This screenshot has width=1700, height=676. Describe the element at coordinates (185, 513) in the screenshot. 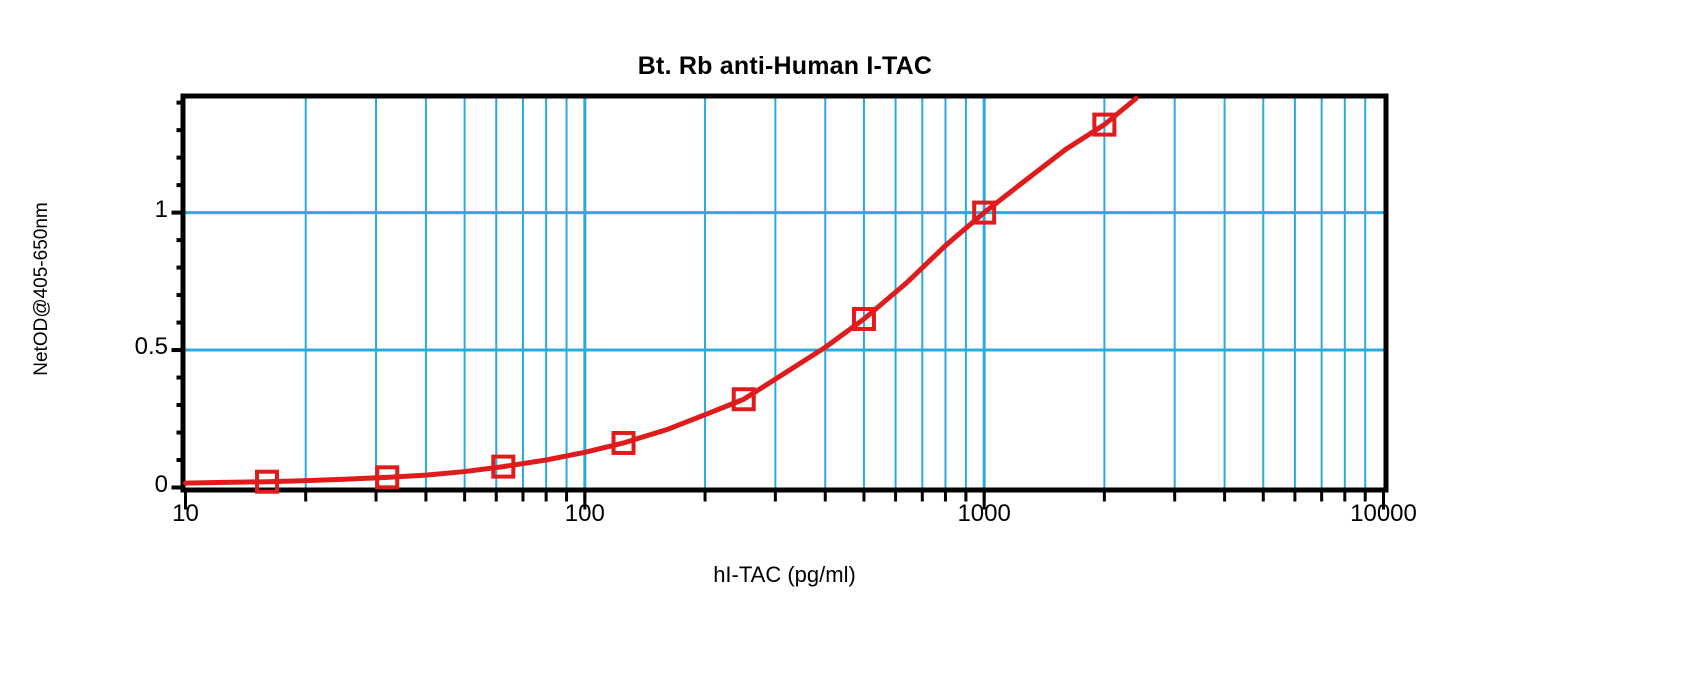

I see `x-tick-label: 10` at that location.